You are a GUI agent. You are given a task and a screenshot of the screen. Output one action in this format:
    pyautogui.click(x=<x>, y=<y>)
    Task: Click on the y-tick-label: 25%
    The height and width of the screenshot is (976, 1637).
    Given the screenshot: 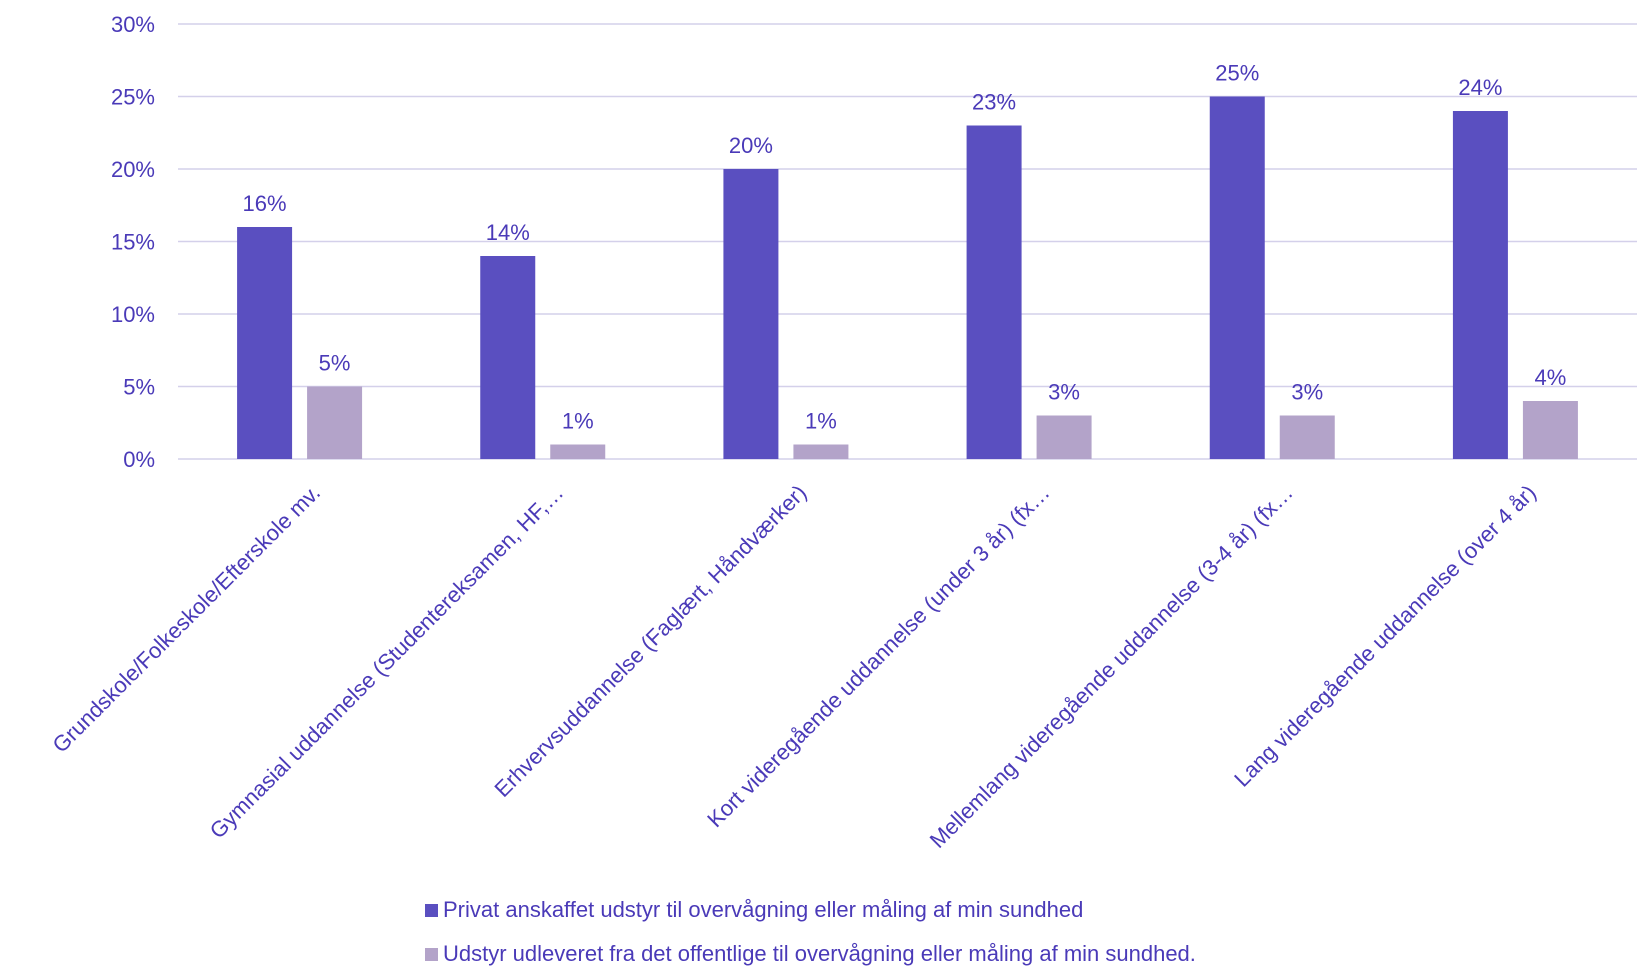 What is the action you would take?
    pyautogui.click(x=133, y=97)
    